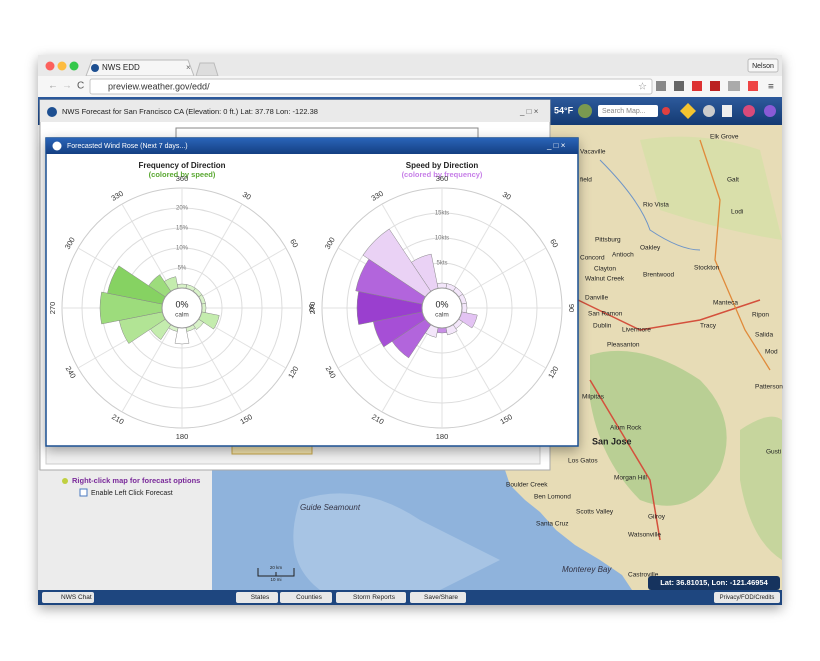  I want to click on map-label: Manteca, so click(725, 303).